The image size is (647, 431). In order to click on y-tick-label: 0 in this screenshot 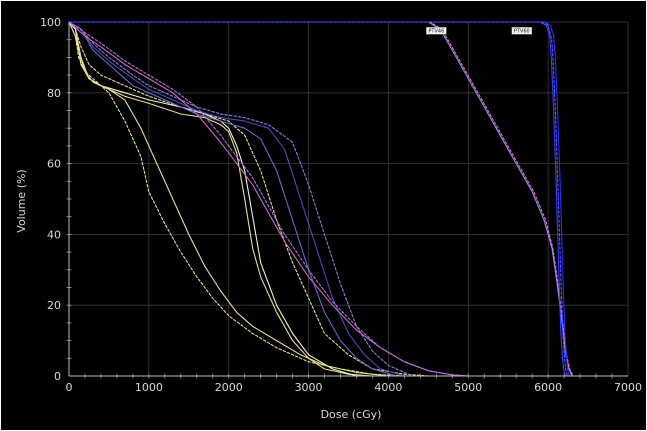, I will do `click(57, 376)`.